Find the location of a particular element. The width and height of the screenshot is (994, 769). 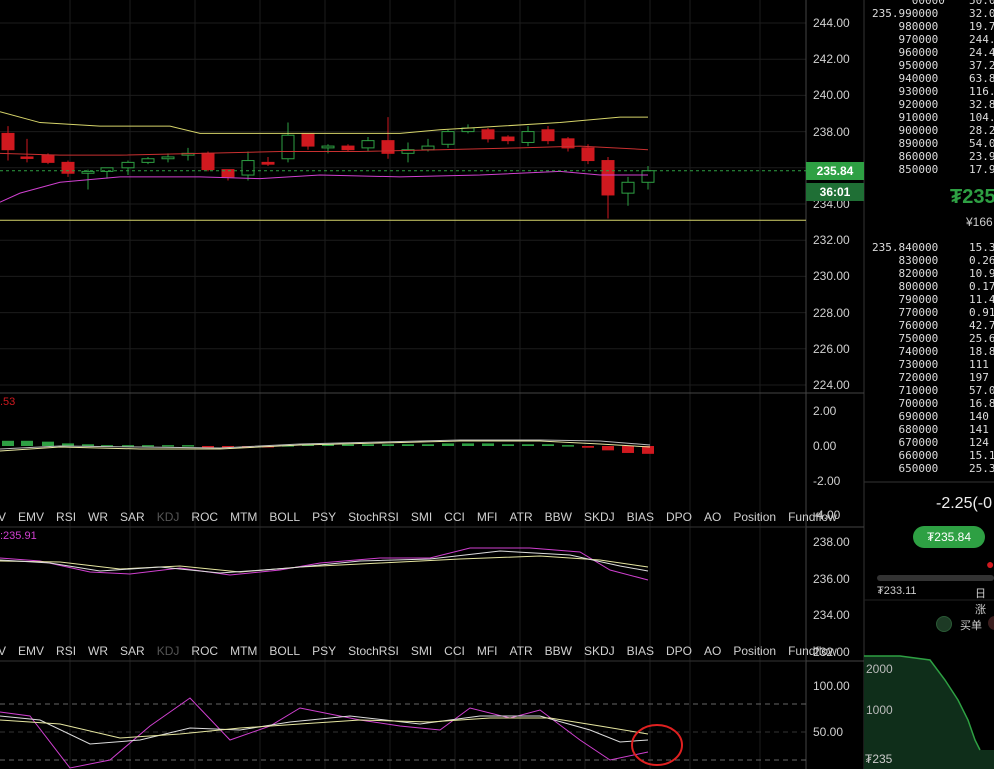

orderbook-price: 860000 is located at coordinates (905, 156).